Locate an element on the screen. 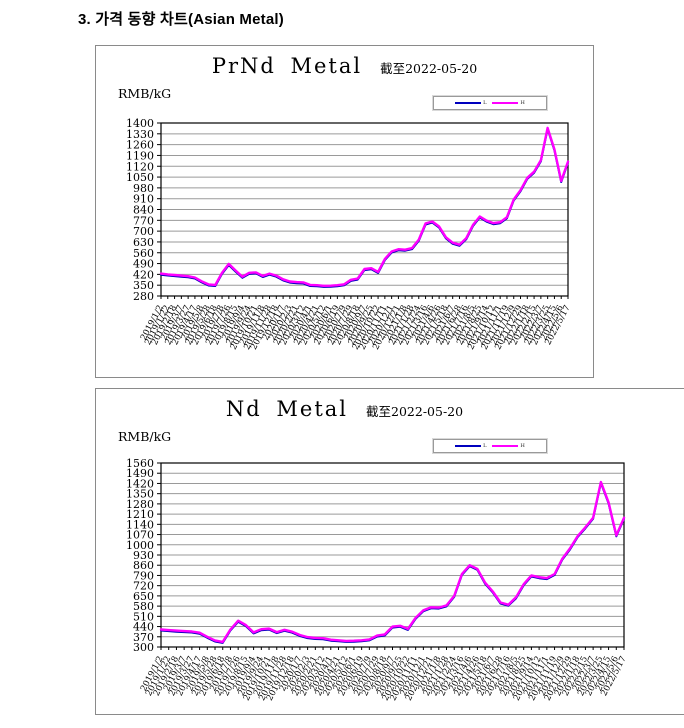  y-axis-tick-label: 1400 is located at coordinates (140, 123).